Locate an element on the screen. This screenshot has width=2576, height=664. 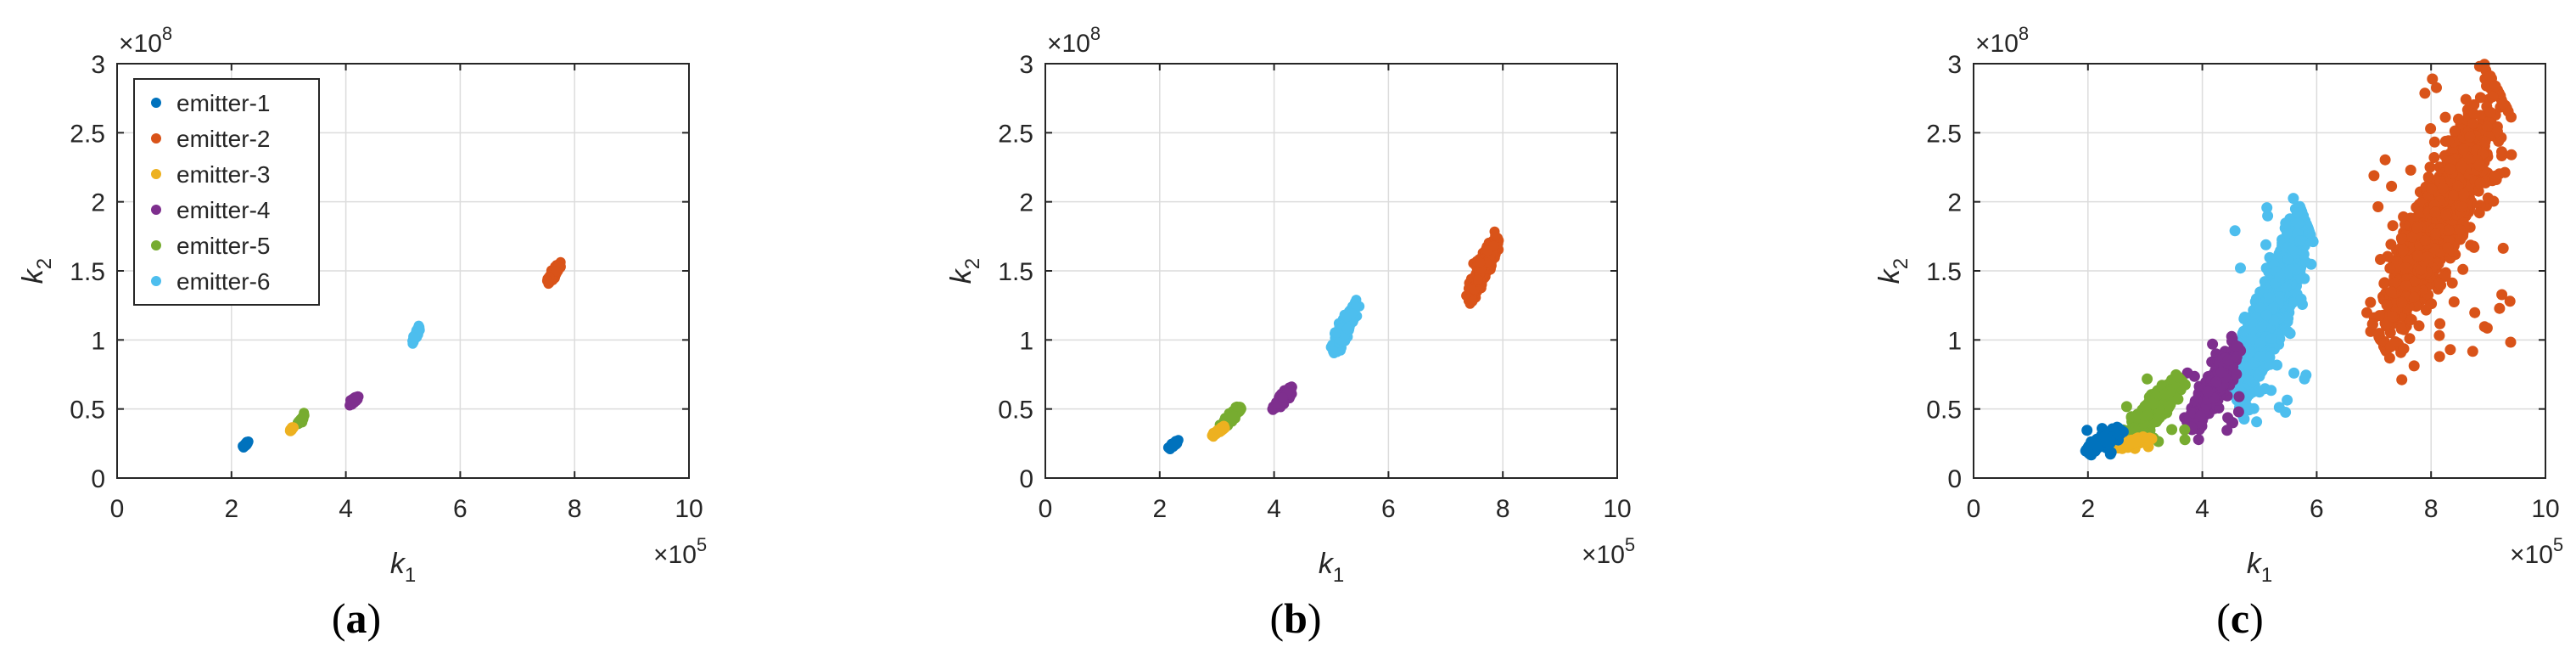
legend-entry: emitter-6 is located at coordinates (223, 281).